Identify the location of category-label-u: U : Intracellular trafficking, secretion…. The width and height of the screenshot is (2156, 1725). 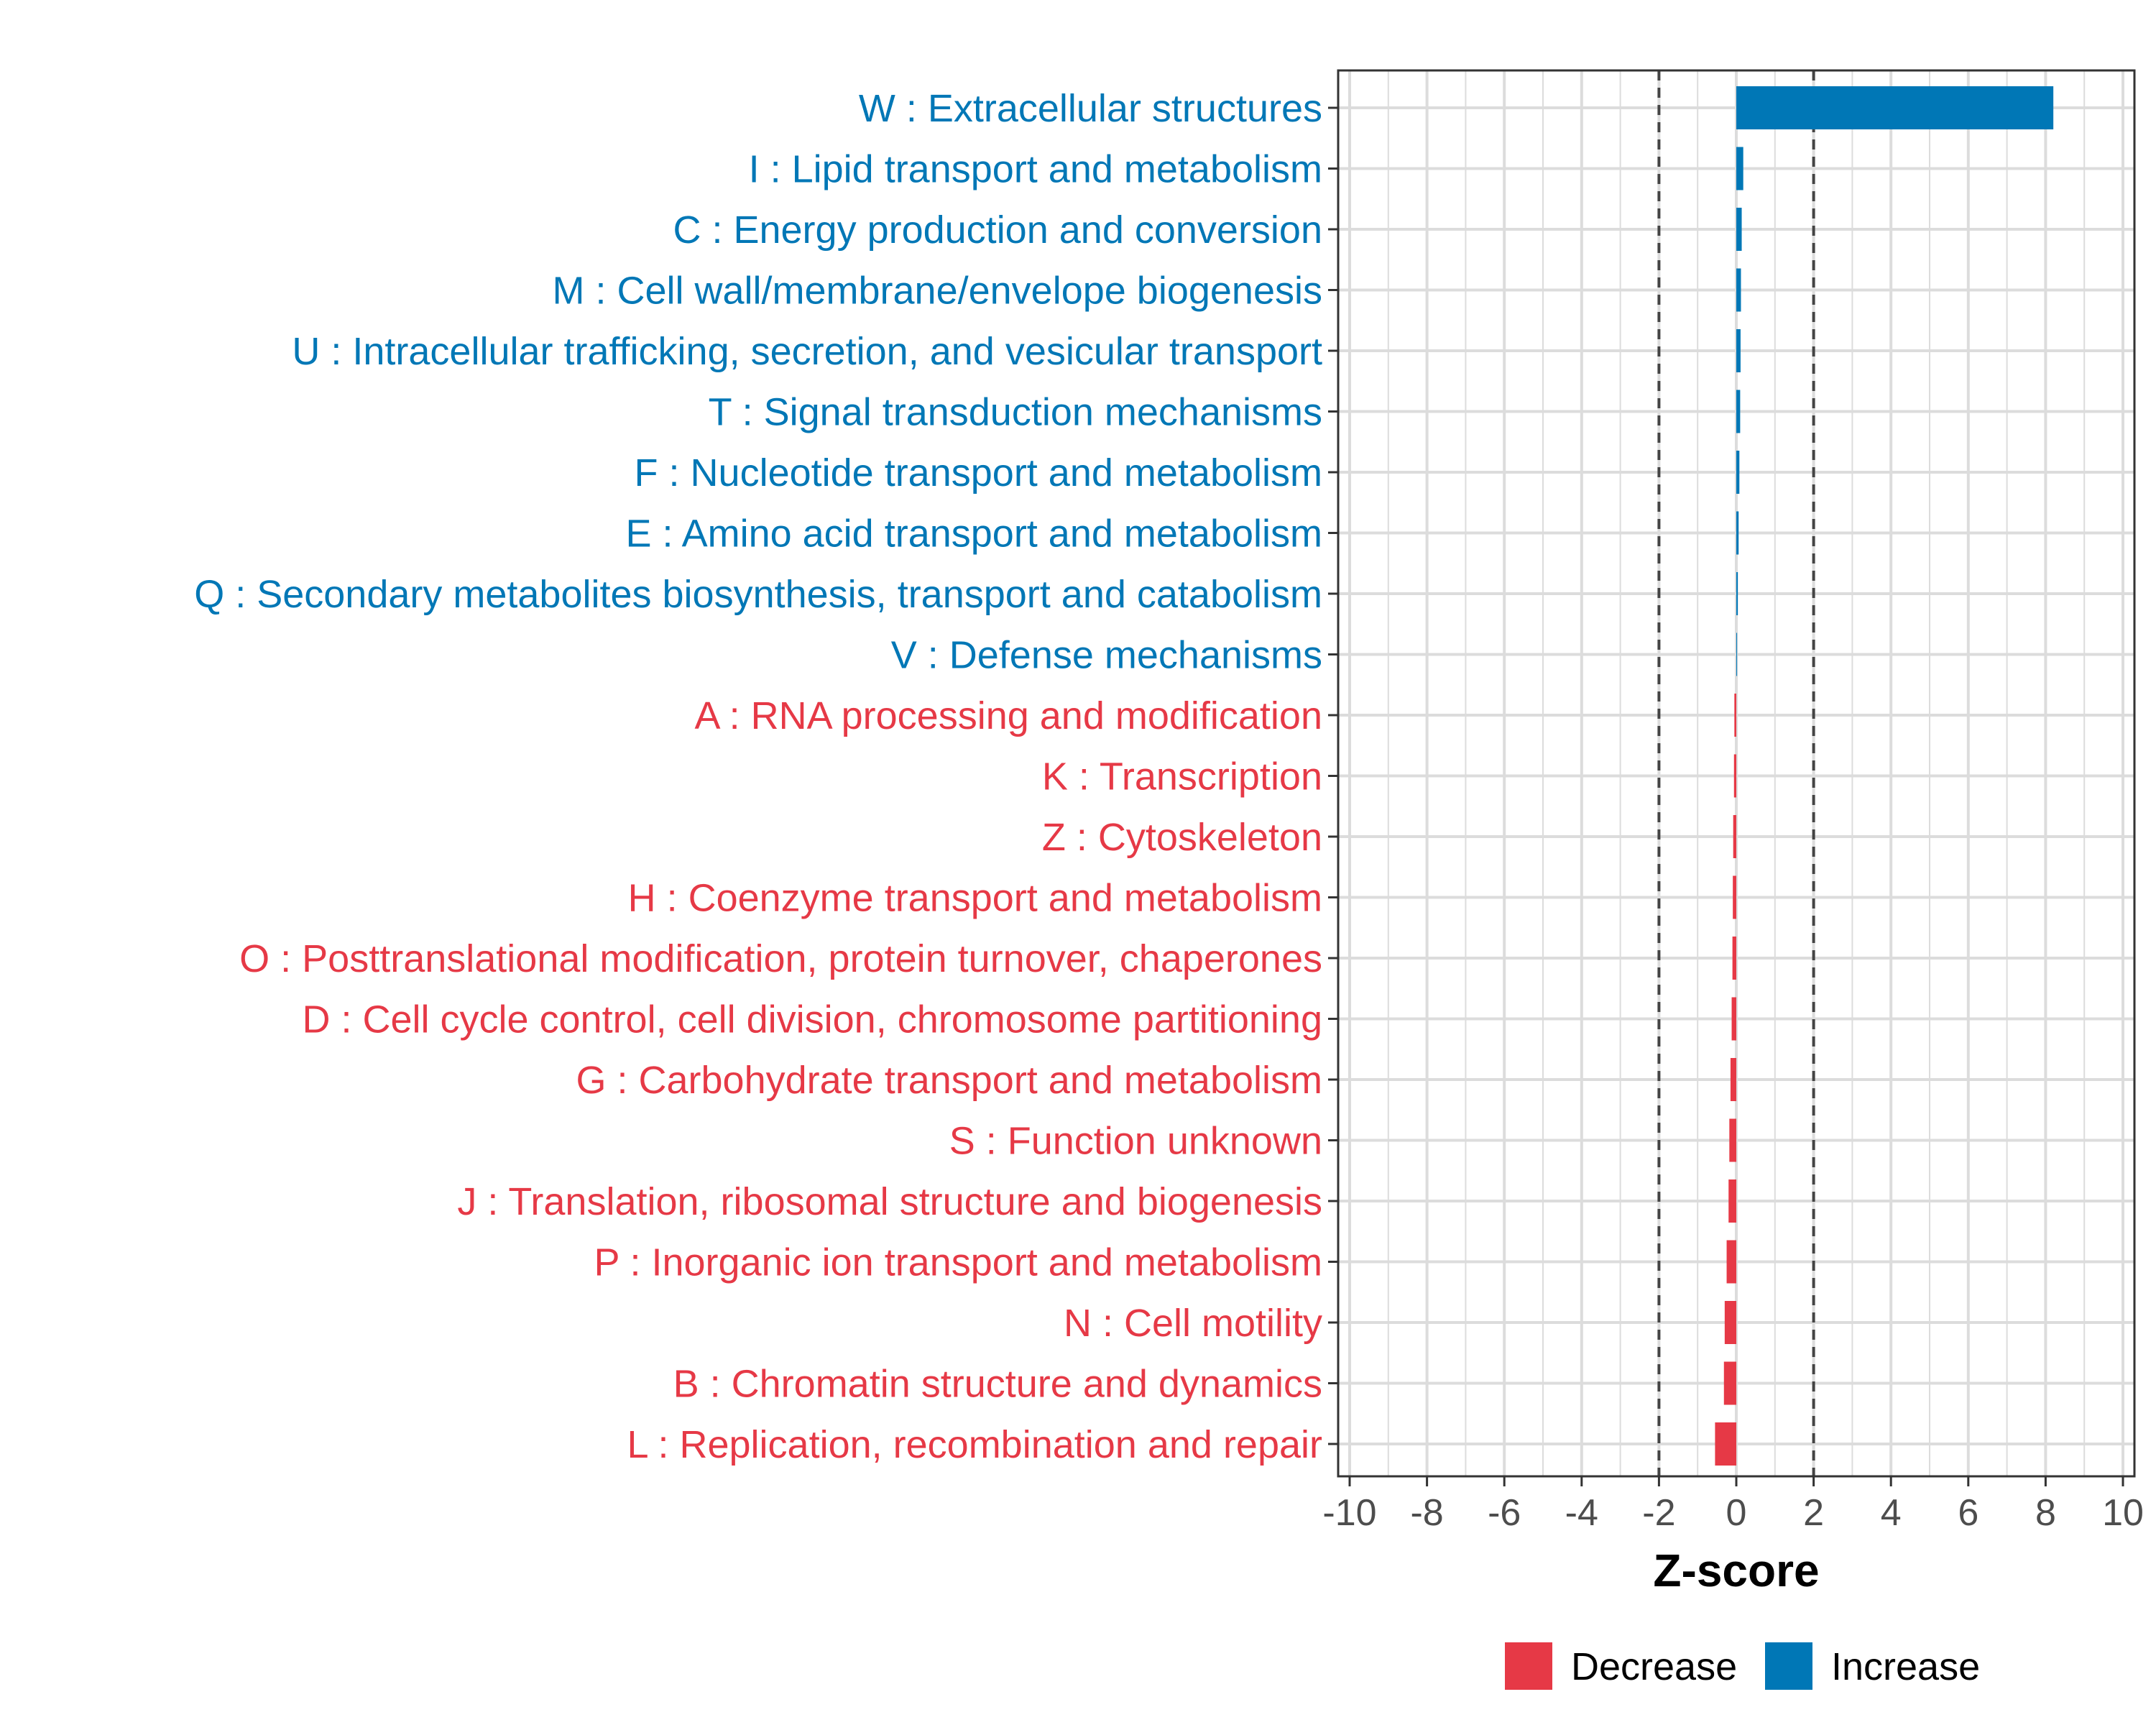
(807, 351).